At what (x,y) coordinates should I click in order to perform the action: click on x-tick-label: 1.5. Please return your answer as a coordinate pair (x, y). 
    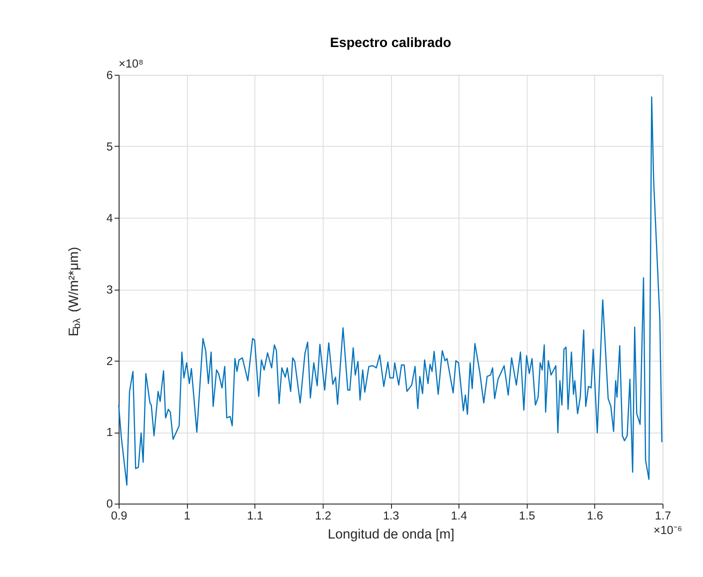
    Looking at the image, I should click on (527, 515).